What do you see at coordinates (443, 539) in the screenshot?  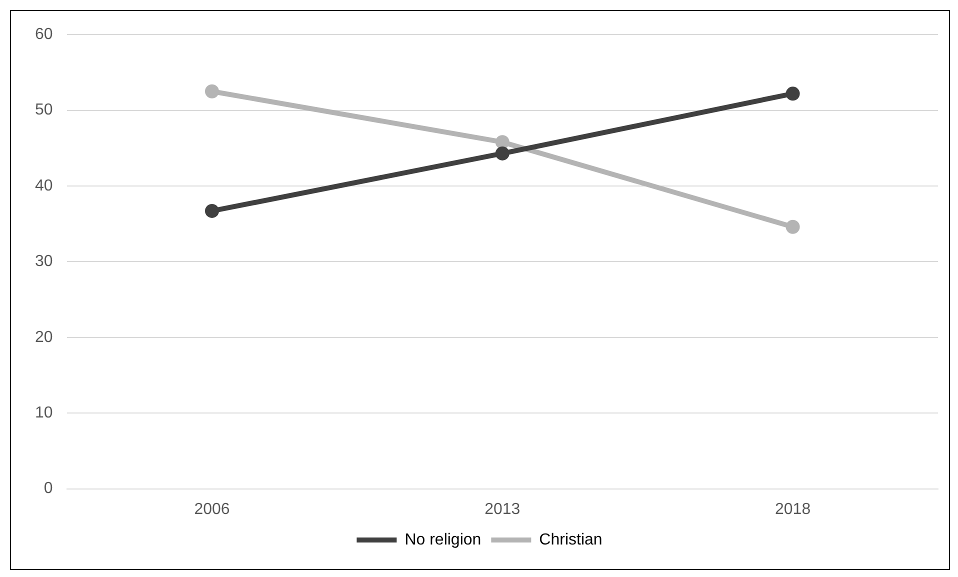 I see `legend-label: No religion` at bounding box center [443, 539].